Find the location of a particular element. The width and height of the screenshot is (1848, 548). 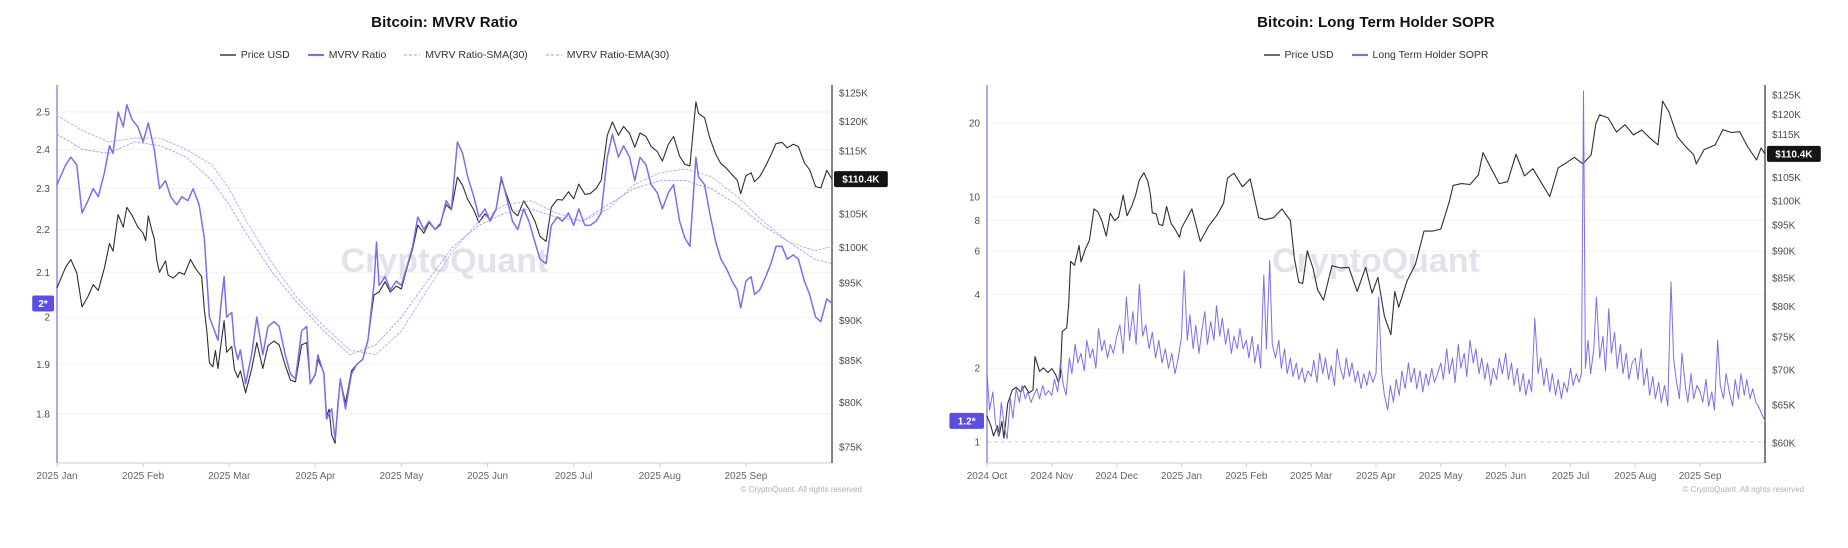

current-value-badge-label: 1.2* is located at coordinates (967, 421).